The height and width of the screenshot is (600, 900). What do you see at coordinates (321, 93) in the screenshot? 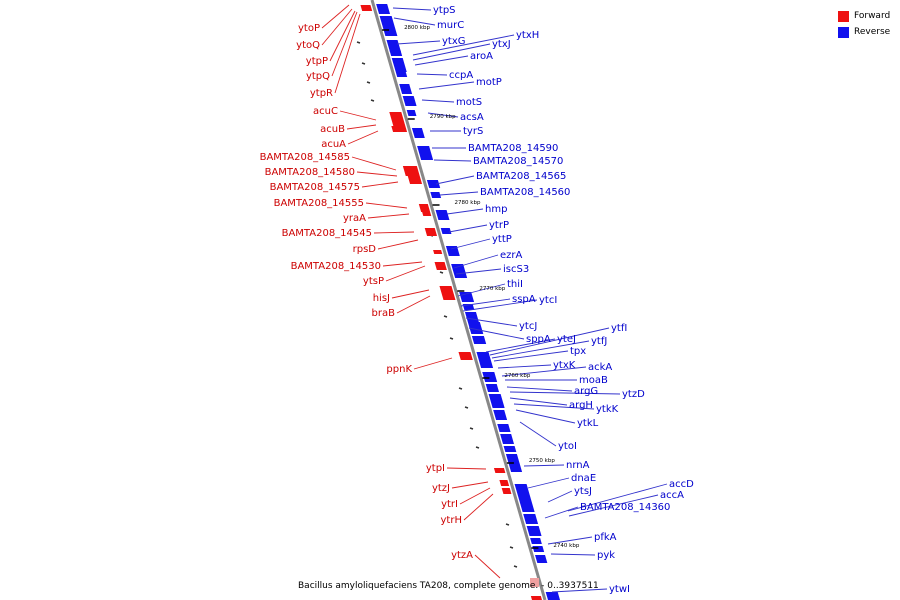
I see `forward-gene-label: ytpR` at bounding box center [321, 93].